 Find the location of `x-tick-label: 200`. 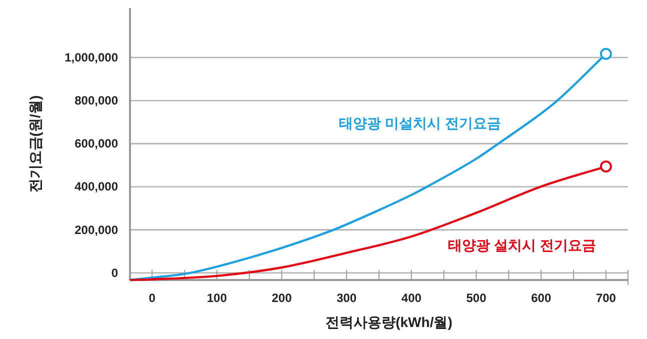

x-tick-label: 200 is located at coordinates (282, 298).